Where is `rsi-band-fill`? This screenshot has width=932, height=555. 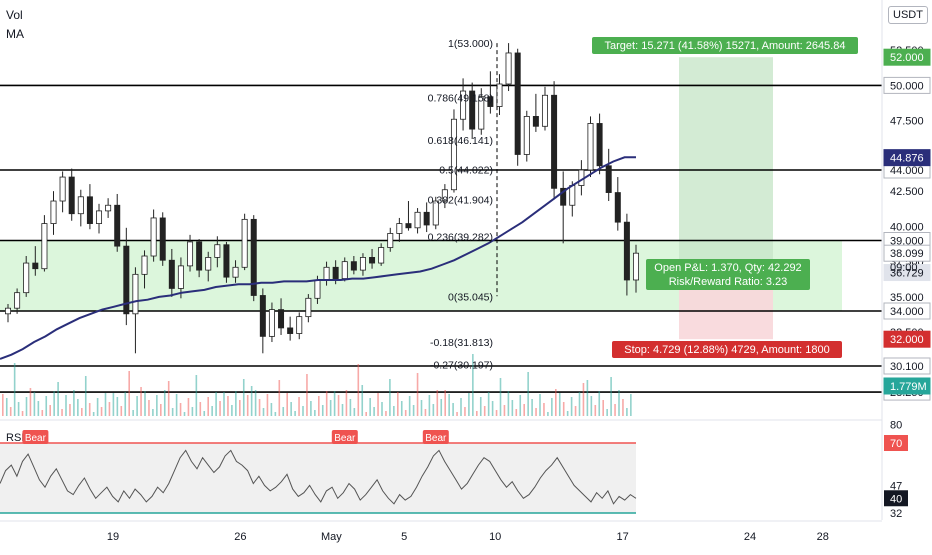
rsi-band-fill is located at coordinates (318, 478).